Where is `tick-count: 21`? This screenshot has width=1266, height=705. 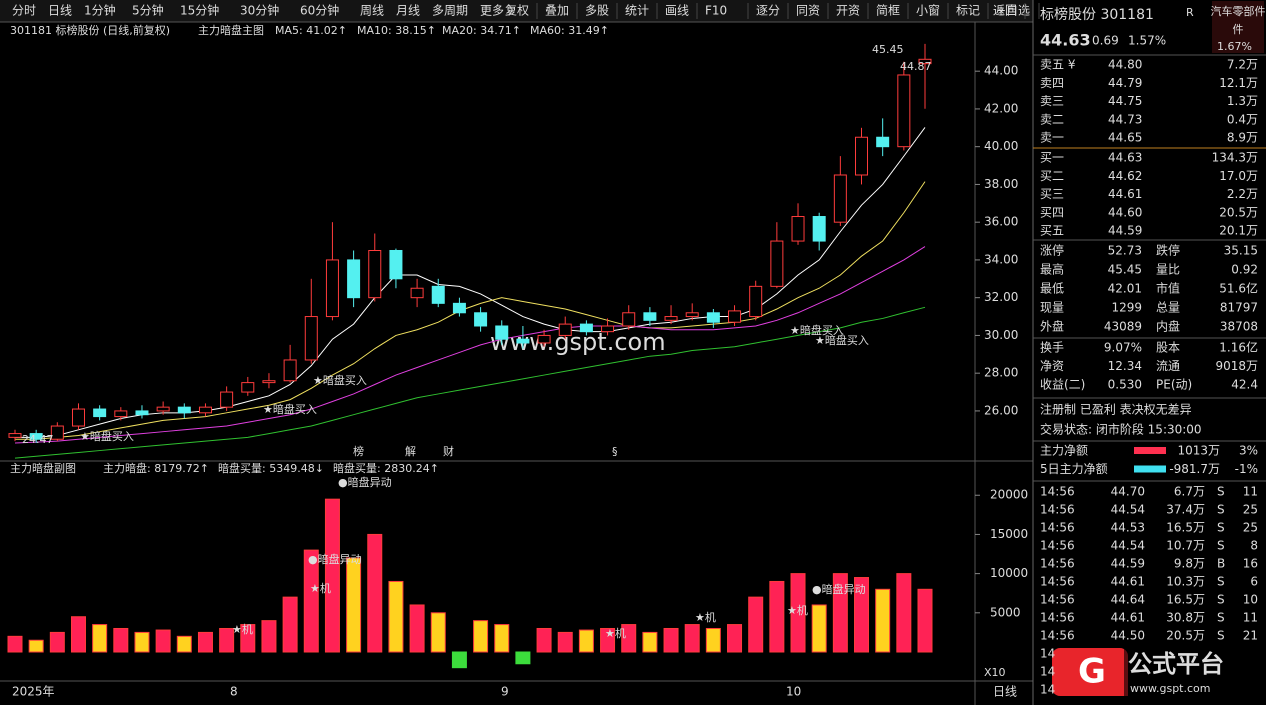 tick-count: 21 is located at coordinates (1250, 636).